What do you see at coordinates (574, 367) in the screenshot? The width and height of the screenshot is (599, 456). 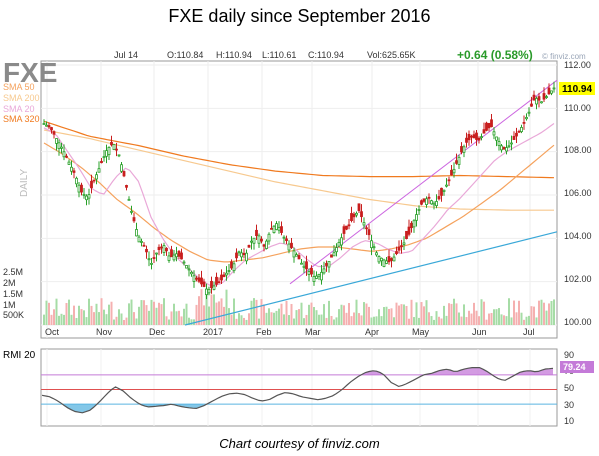 I see `rmi-value: 79.24` at bounding box center [574, 367].